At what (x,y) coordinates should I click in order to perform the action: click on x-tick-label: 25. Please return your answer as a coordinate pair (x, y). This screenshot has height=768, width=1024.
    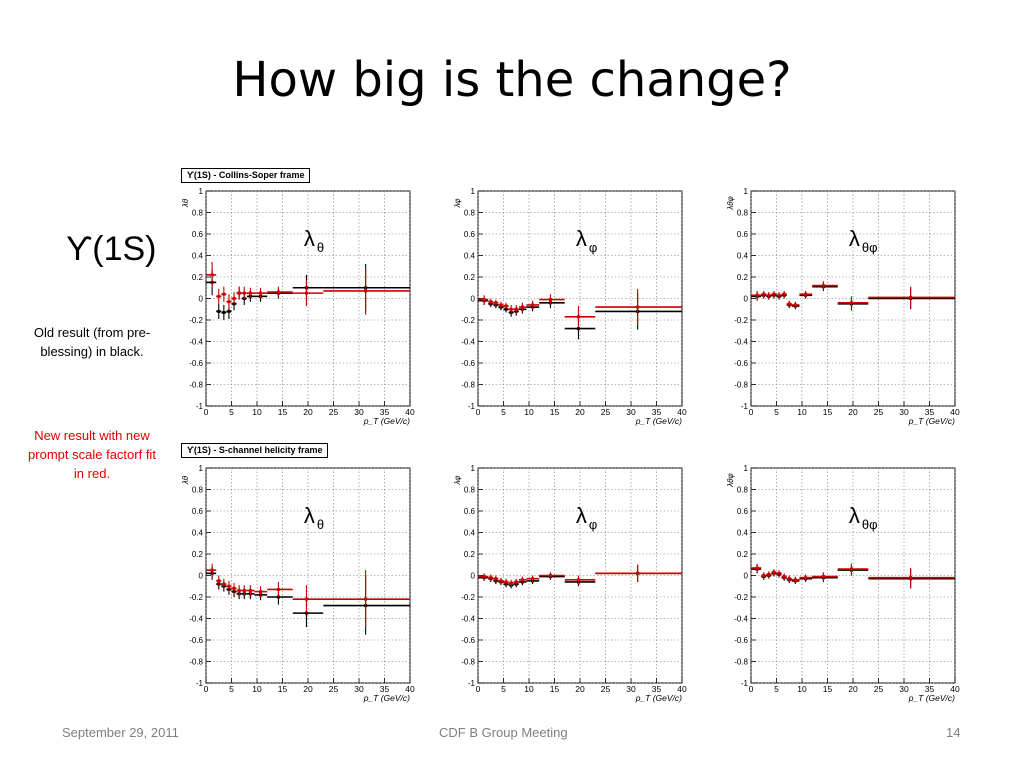
    Looking at the image, I should click on (606, 689).